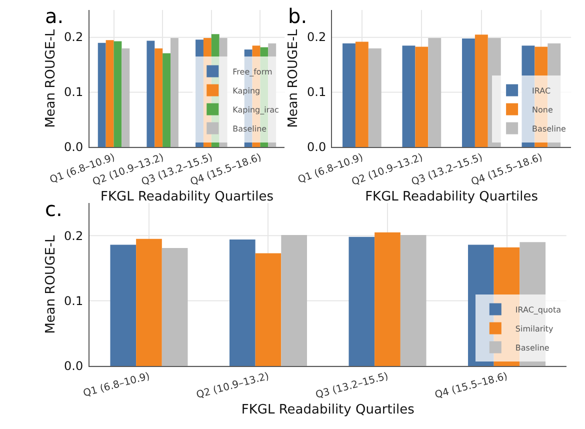 The width and height of the screenshot is (585, 429). I want to click on legend-label: Free_form, so click(252, 71).